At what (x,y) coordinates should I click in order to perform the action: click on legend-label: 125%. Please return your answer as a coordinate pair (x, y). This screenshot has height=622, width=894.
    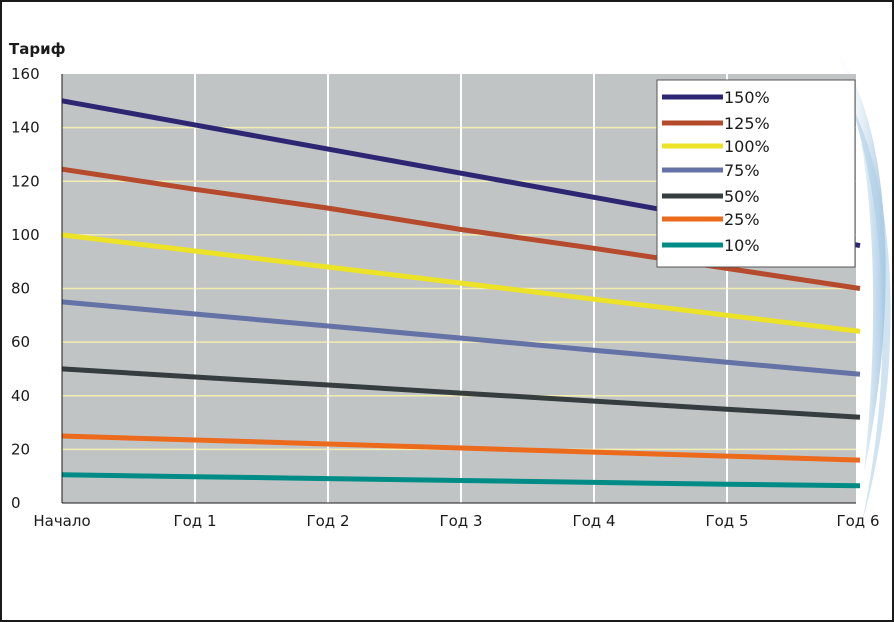
    Looking at the image, I should click on (747, 123).